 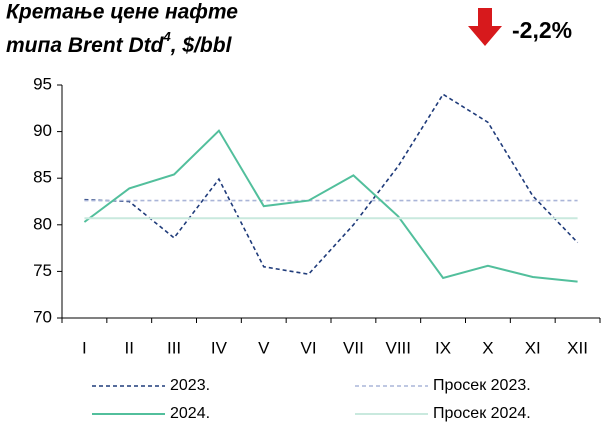 What do you see at coordinates (219, 347) in the screenshot?
I see `x-tick-label: IV` at bounding box center [219, 347].